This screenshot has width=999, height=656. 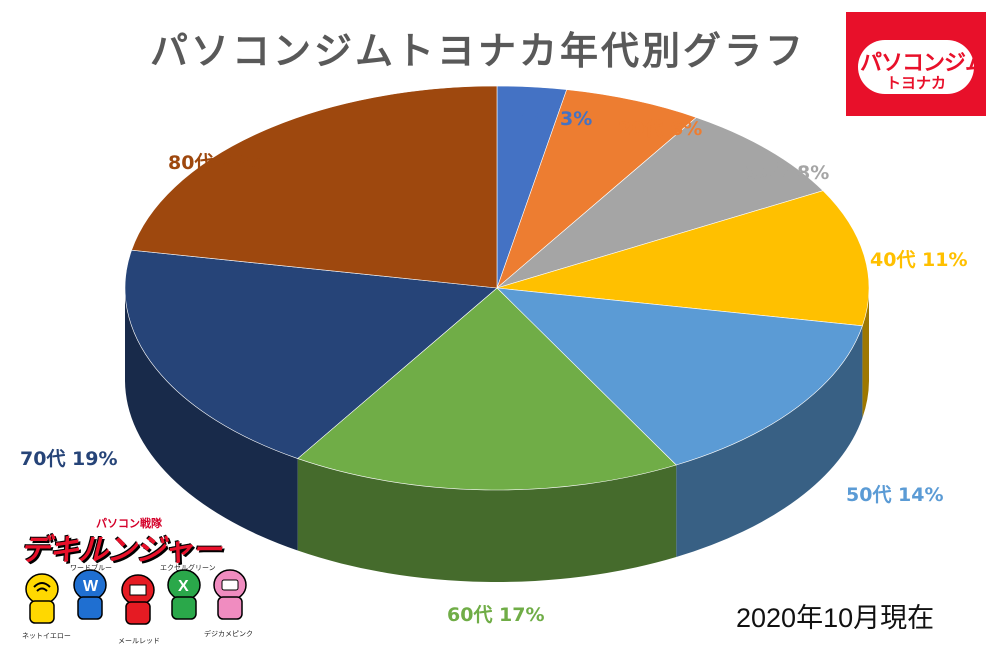 What do you see at coordinates (496, 615) in the screenshot?
I see `data-label-60代: 60代 17%` at bounding box center [496, 615].